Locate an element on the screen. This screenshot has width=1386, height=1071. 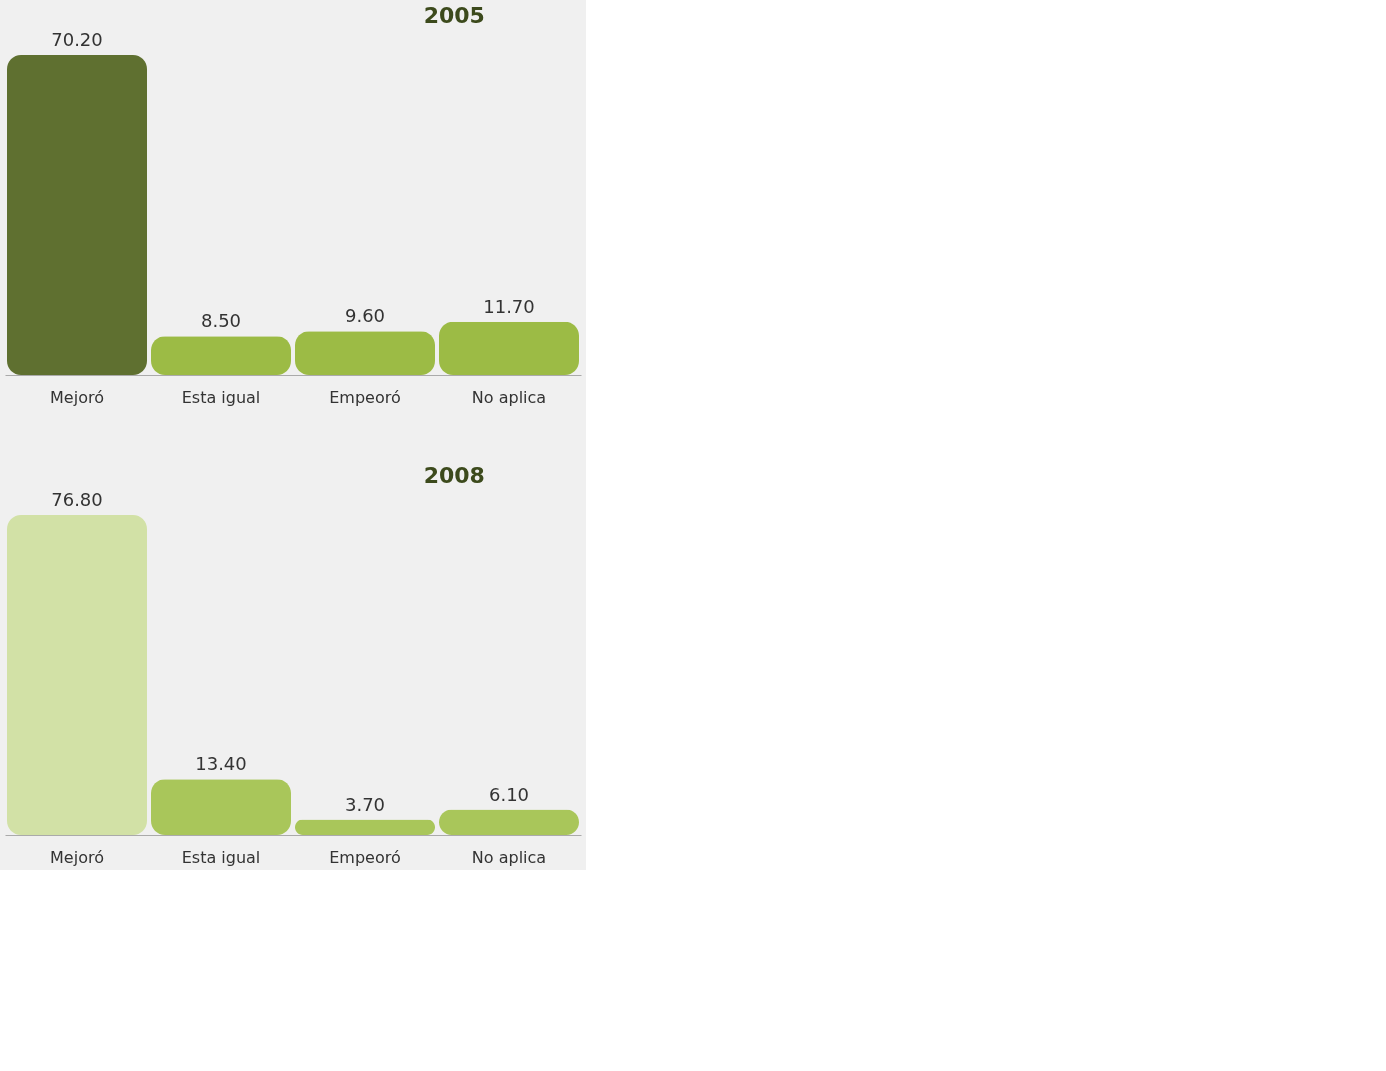
data-label: 9.60 is located at coordinates (365, 316).